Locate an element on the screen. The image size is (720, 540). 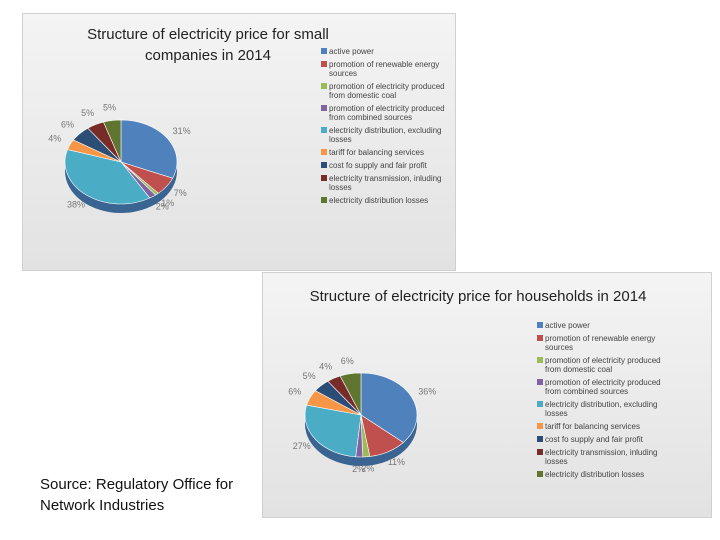
pie-chart: 31% 7%1%2% 38% 4%6% 5% 5% is located at coordinates (119, 157).